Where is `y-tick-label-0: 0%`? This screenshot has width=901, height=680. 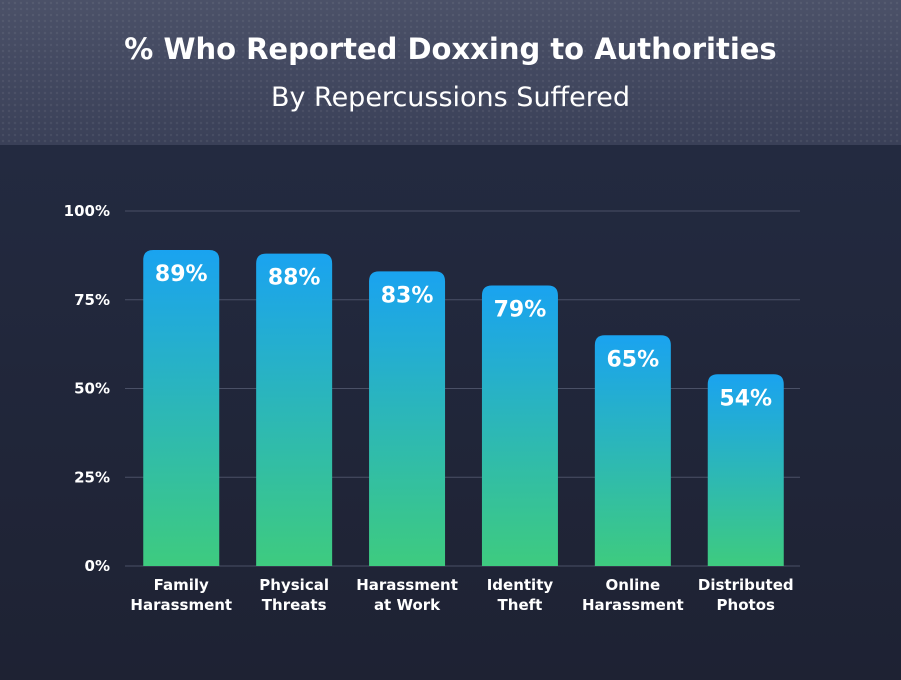
y-tick-label-0: 0% is located at coordinates (97, 566).